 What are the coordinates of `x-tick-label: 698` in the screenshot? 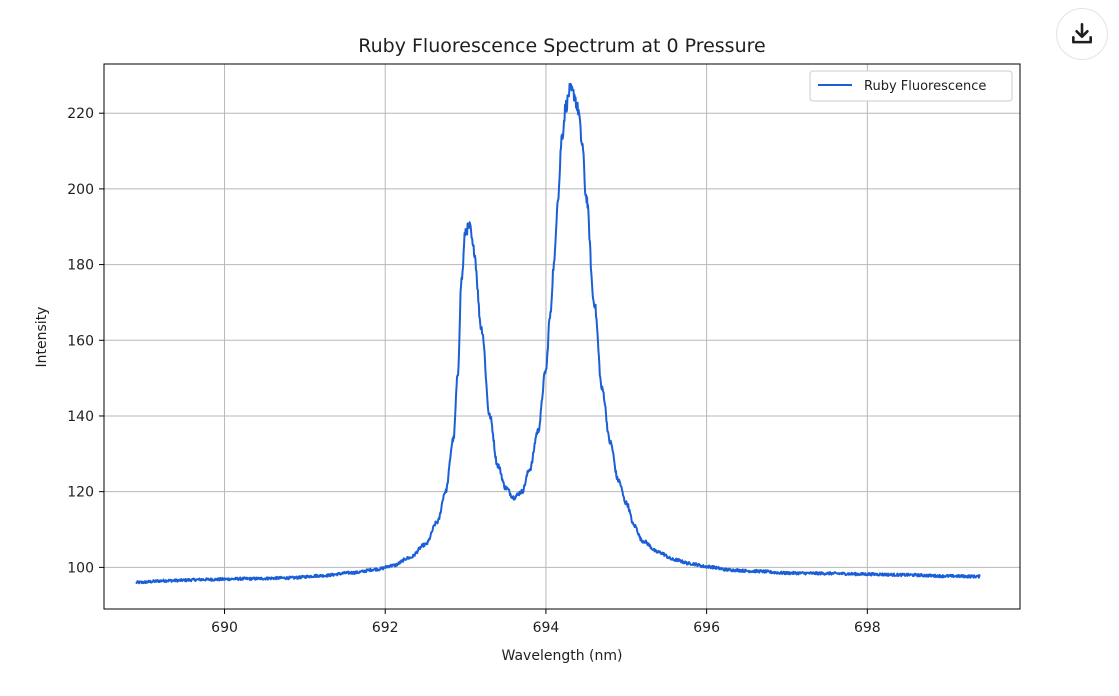 It's located at (867, 628).